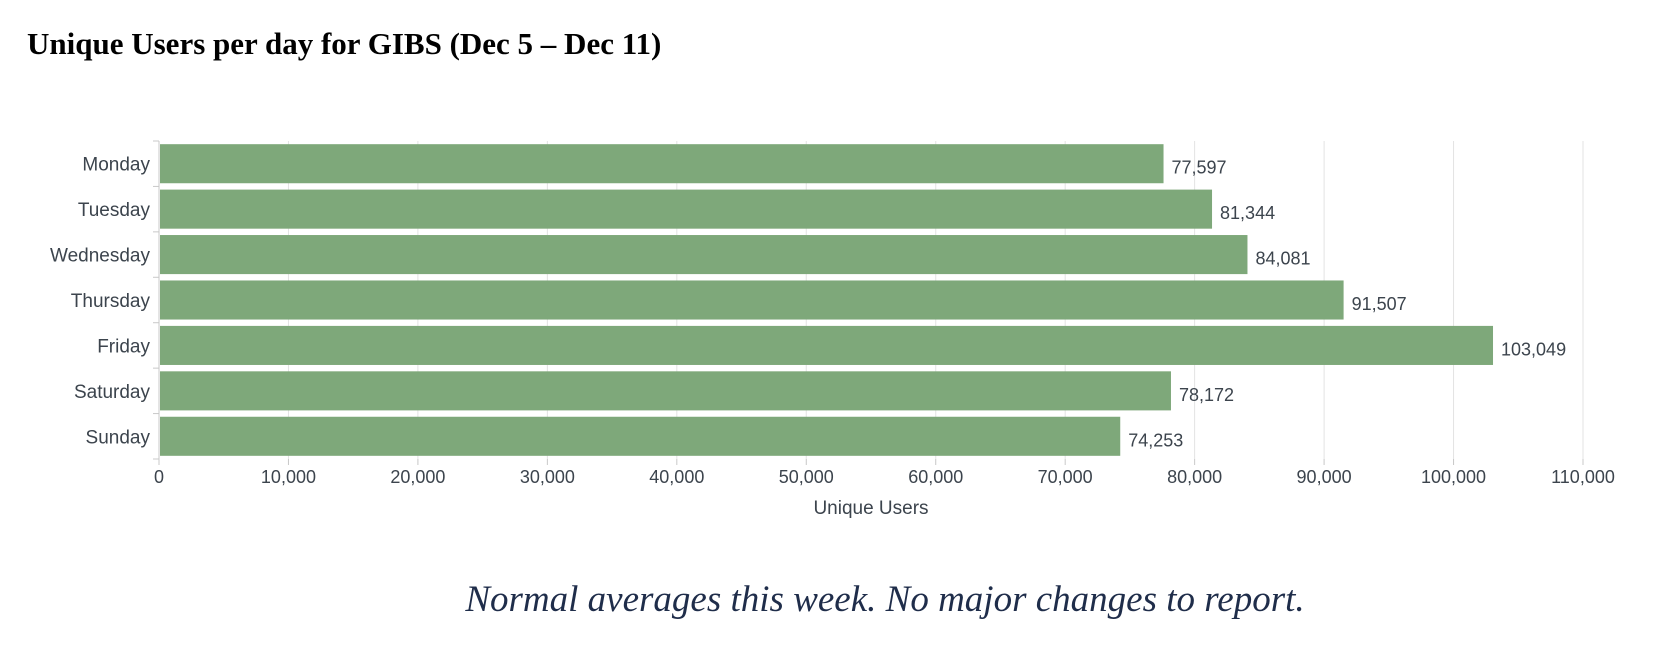  What do you see at coordinates (116, 165) in the screenshot?
I see `category-label: Monday` at bounding box center [116, 165].